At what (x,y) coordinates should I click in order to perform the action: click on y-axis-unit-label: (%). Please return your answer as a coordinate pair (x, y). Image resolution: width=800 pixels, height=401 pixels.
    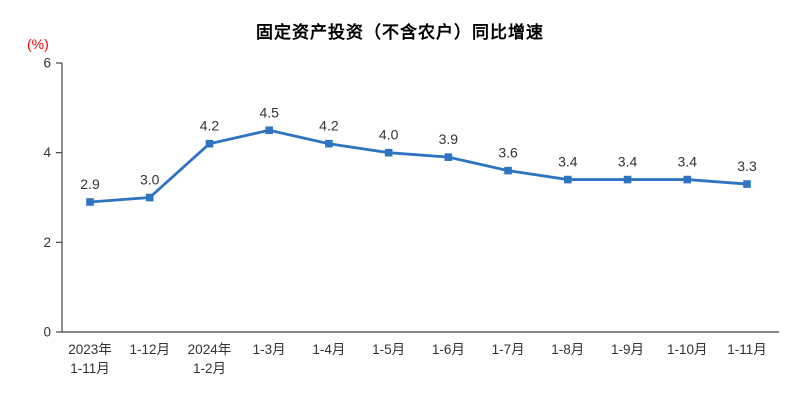
    Looking at the image, I should click on (38, 44).